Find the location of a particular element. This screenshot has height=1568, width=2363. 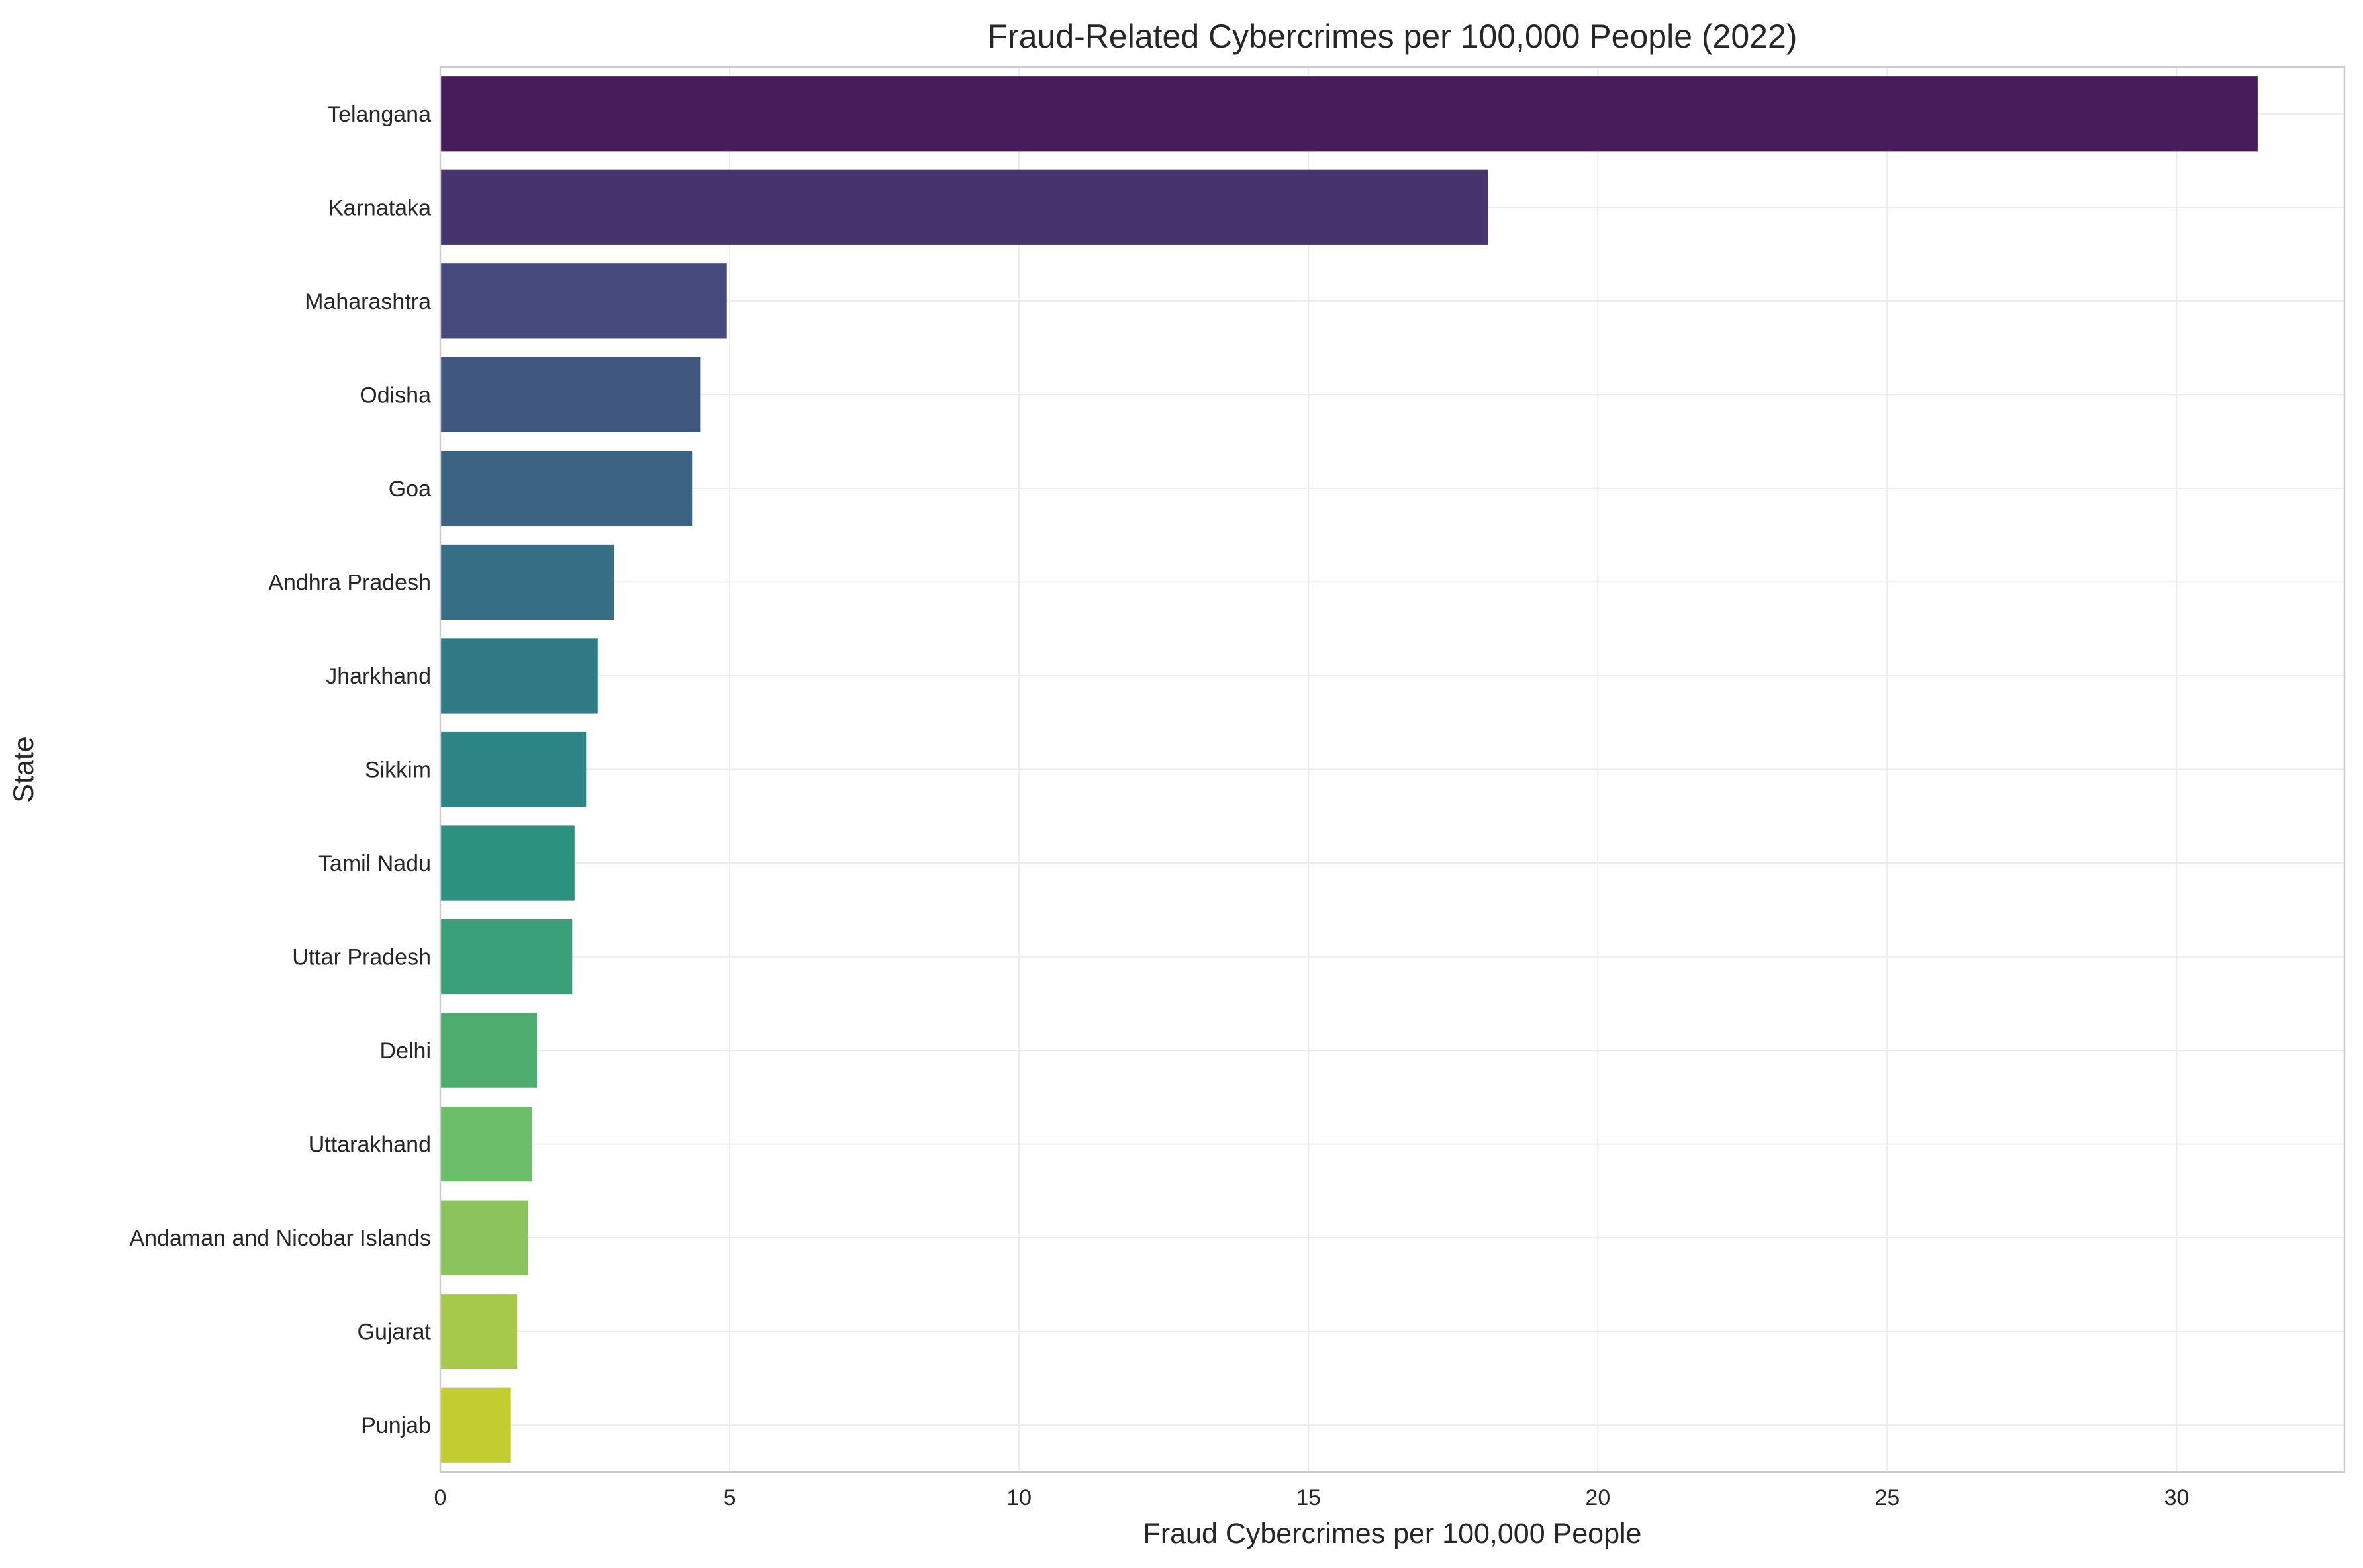

bar-goa is located at coordinates (566, 488).